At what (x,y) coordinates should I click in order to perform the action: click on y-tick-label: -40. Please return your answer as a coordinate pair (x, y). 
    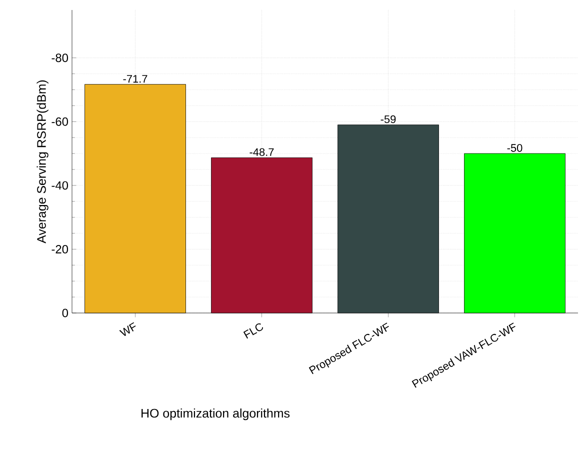
    Looking at the image, I should click on (60, 185).